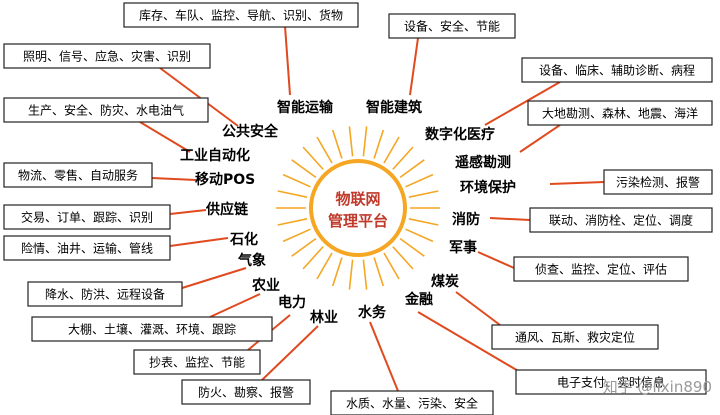  I want to click on sector-label: 石化, so click(243, 239).